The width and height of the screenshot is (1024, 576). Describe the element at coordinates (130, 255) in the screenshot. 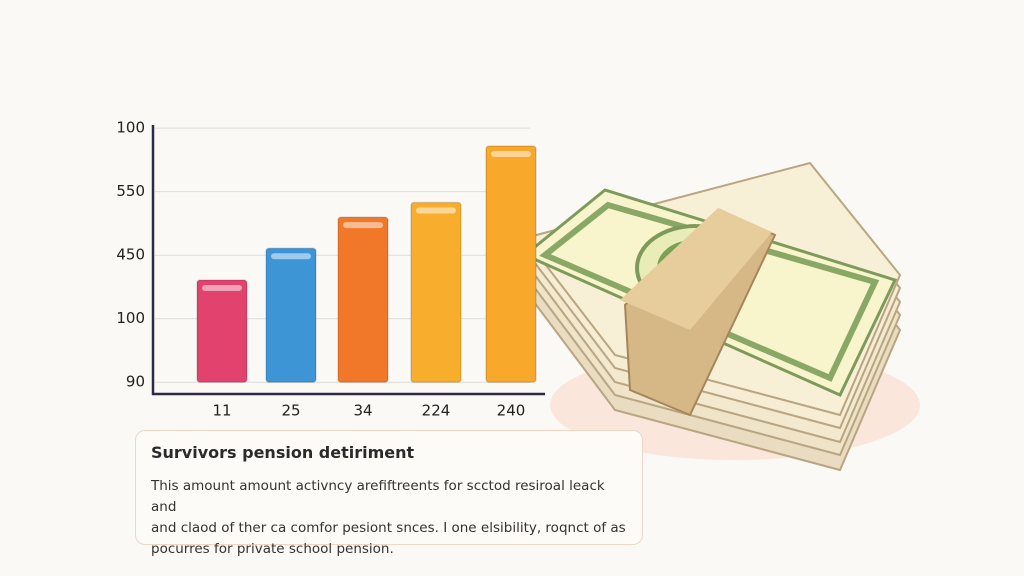

I see `y-tick-label: 450` at that location.